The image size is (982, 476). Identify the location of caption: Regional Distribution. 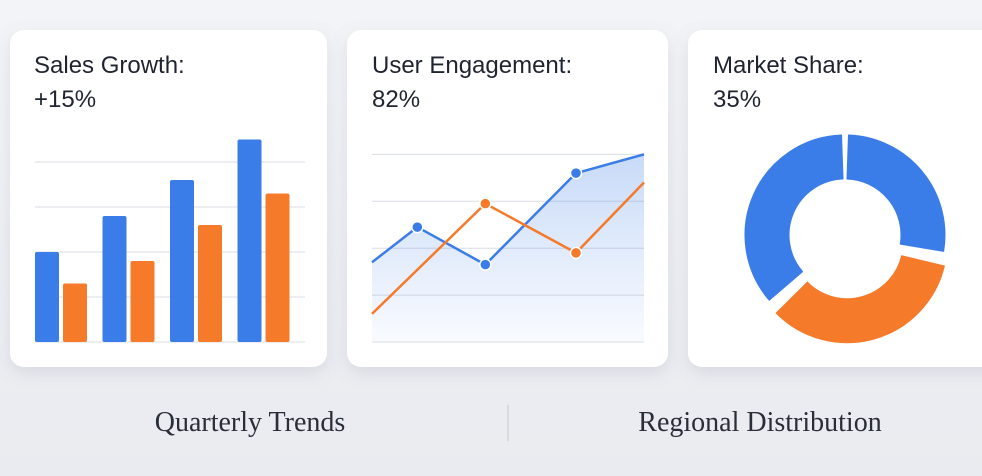
(759, 422).